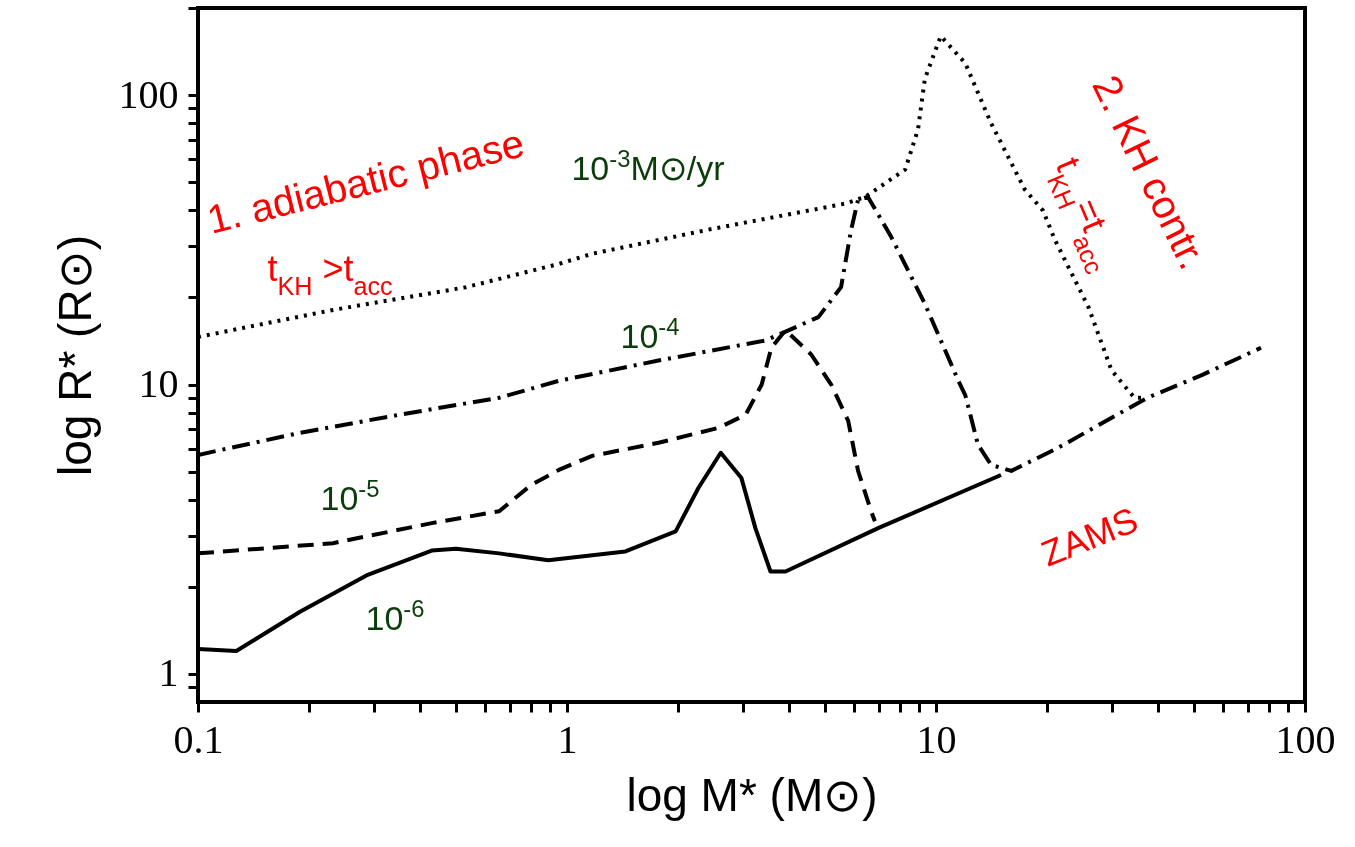  What do you see at coordinates (752, 794) in the screenshot?
I see `x-axis-title: log M* (M⊙)` at bounding box center [752, 794].